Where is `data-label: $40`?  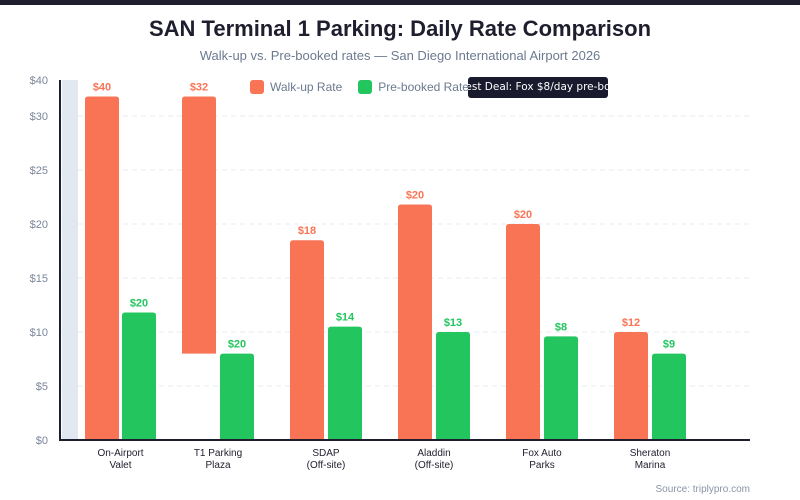 data-label: $40 is located at coordinates (102, 88).